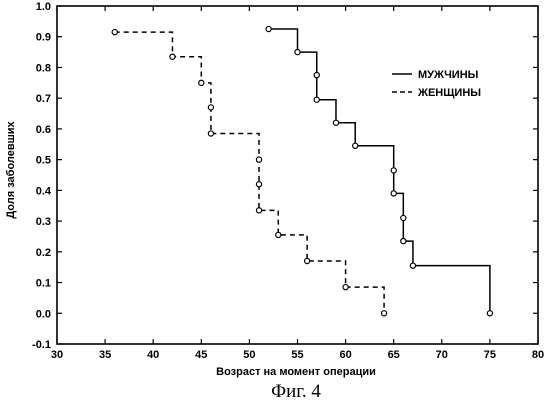 The width and height of the screenshot is (548, 406). Describe the element at coordinates (43, 253) in the screenshot. I see `y-tick-label: 0.2` at that location.